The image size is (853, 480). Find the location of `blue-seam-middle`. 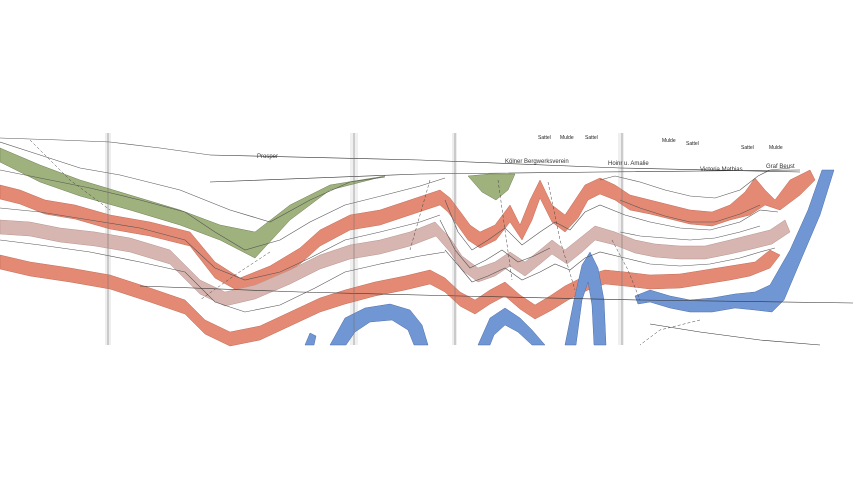

blue-seam-middle is located at coordinates (511, 326).